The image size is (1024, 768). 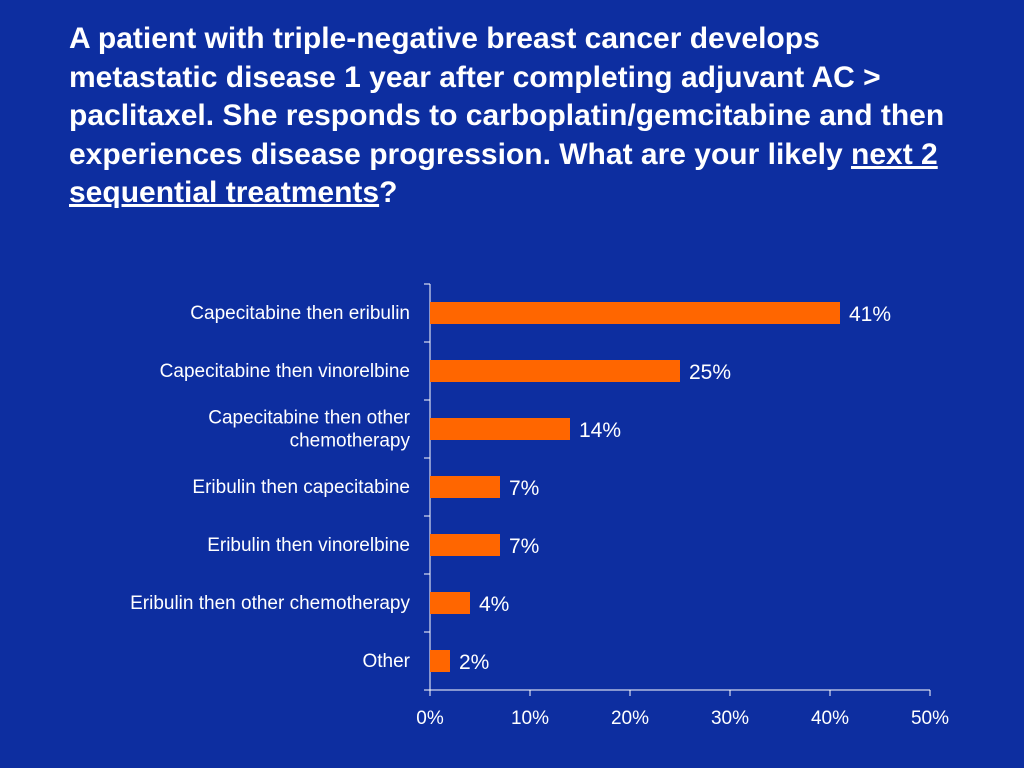 I want to click on category-label: Other, so click(x=386, y=661).